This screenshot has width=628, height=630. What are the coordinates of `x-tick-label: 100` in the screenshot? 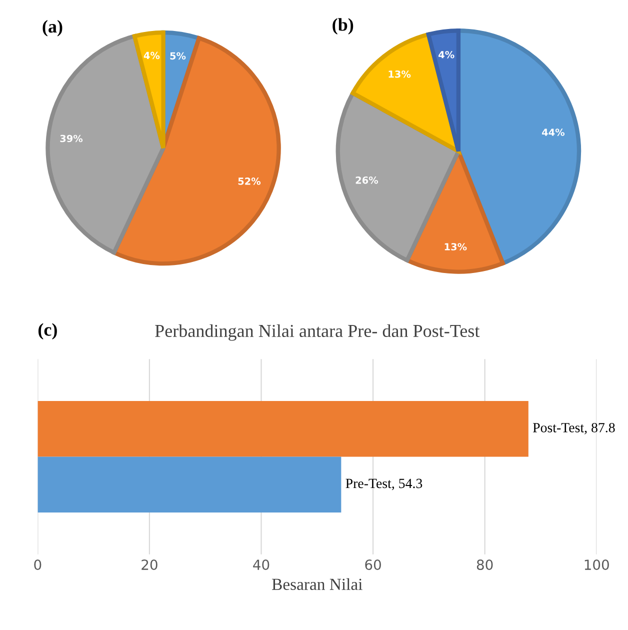 It's located at (596, 565).